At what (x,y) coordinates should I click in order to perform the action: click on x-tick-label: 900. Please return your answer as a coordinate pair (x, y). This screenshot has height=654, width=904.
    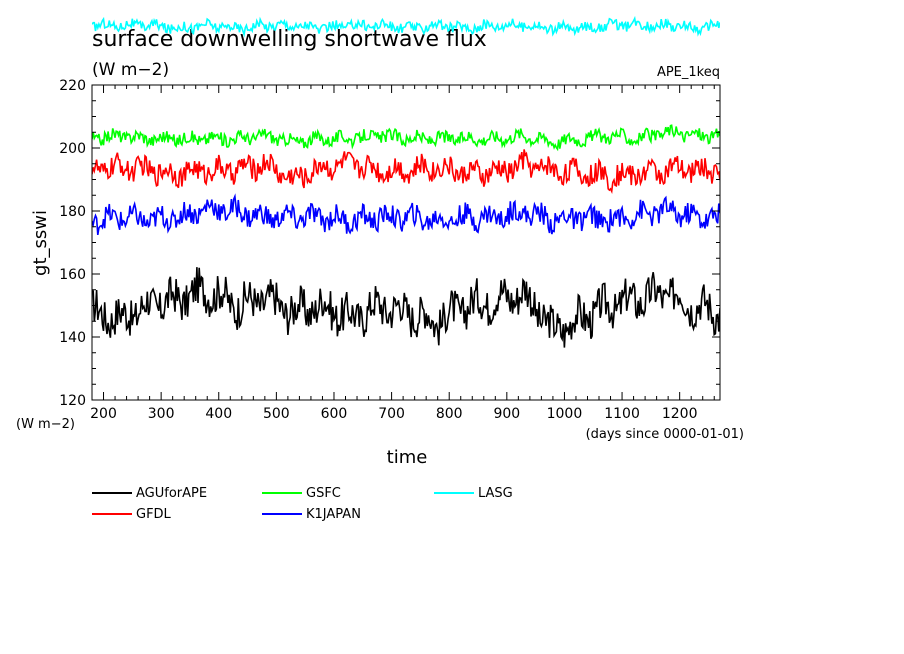
    Looking at the image, I should click on (506, 414).